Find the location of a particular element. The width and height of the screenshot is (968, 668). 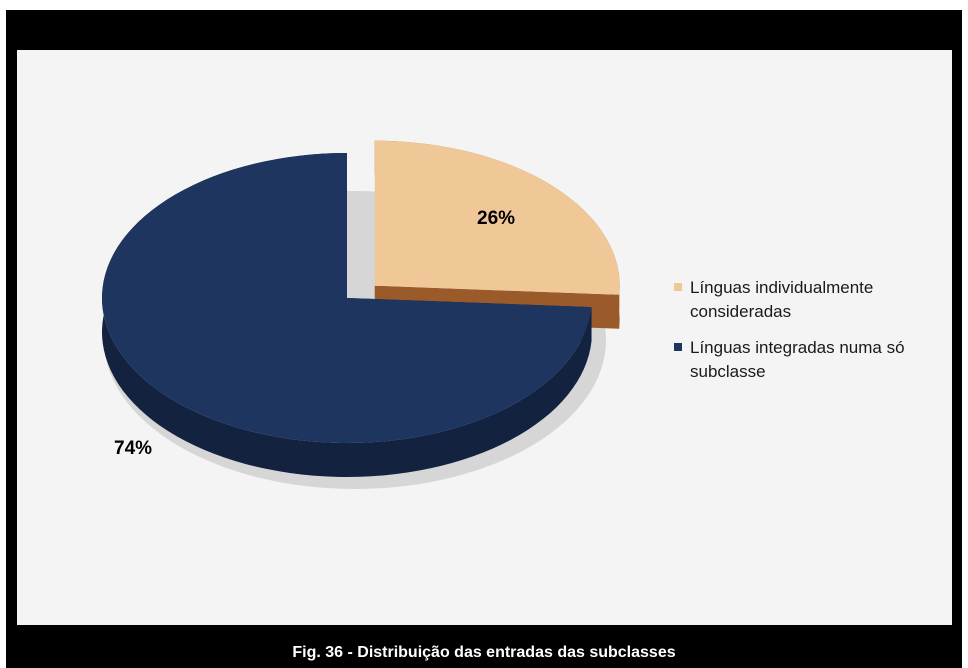

legend-marker-individual is located at coordinates (678, 287).